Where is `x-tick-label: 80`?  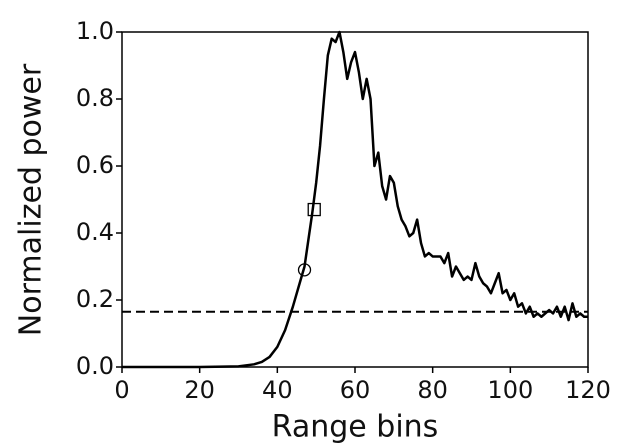 x-tick-label: 80 is located at coordinates (432, 390).